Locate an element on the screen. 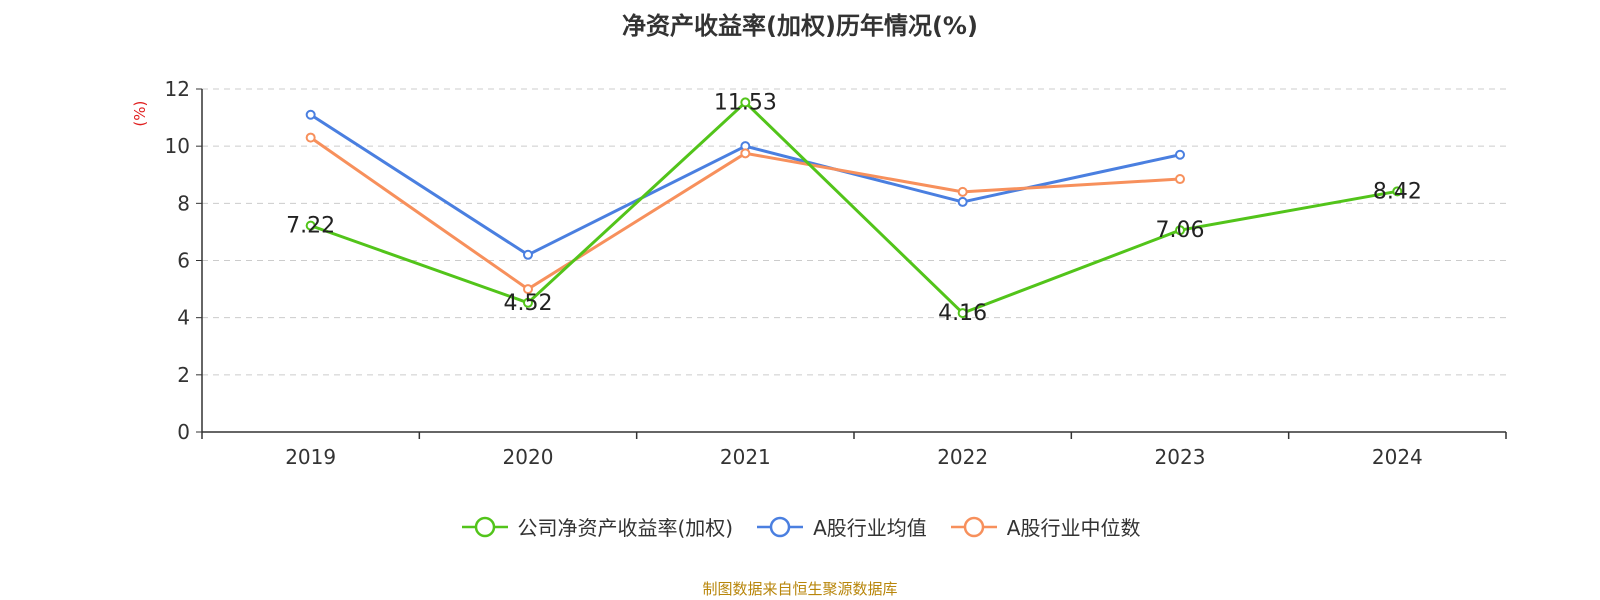  x-tick-label-2020: 2020 is located at coordinates (528, 457).